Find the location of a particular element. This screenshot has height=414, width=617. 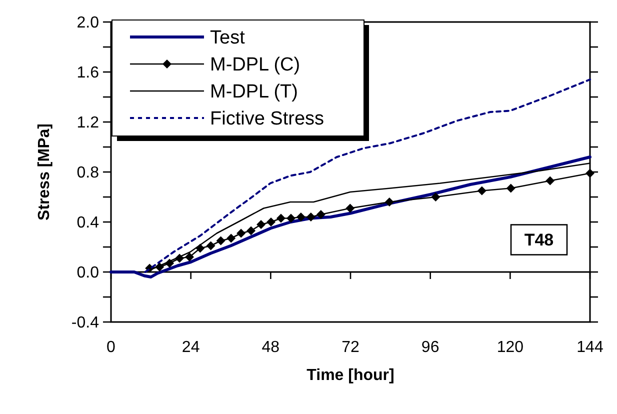

x-tick-label: 24 is located at coordinates (191, 347).